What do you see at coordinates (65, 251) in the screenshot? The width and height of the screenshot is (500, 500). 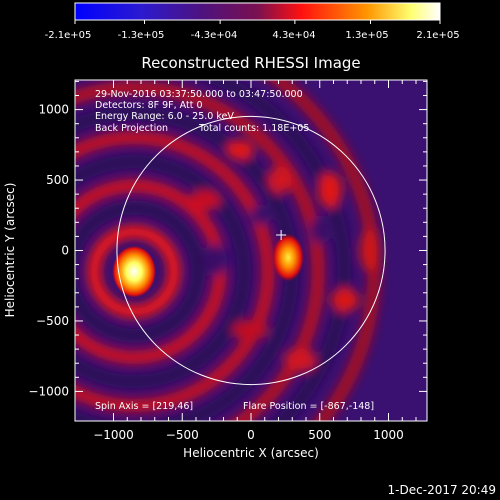 I see `y-tick-label: 0` at bounding box center [65, 251].